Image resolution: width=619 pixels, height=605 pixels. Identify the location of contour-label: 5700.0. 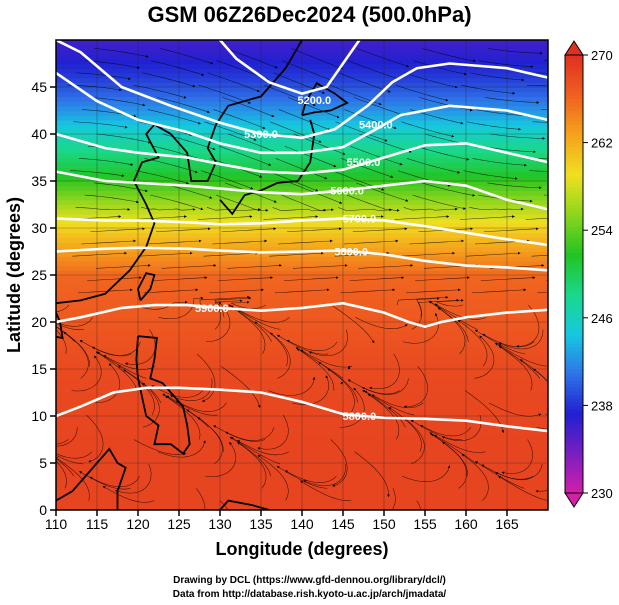
(360, 220).